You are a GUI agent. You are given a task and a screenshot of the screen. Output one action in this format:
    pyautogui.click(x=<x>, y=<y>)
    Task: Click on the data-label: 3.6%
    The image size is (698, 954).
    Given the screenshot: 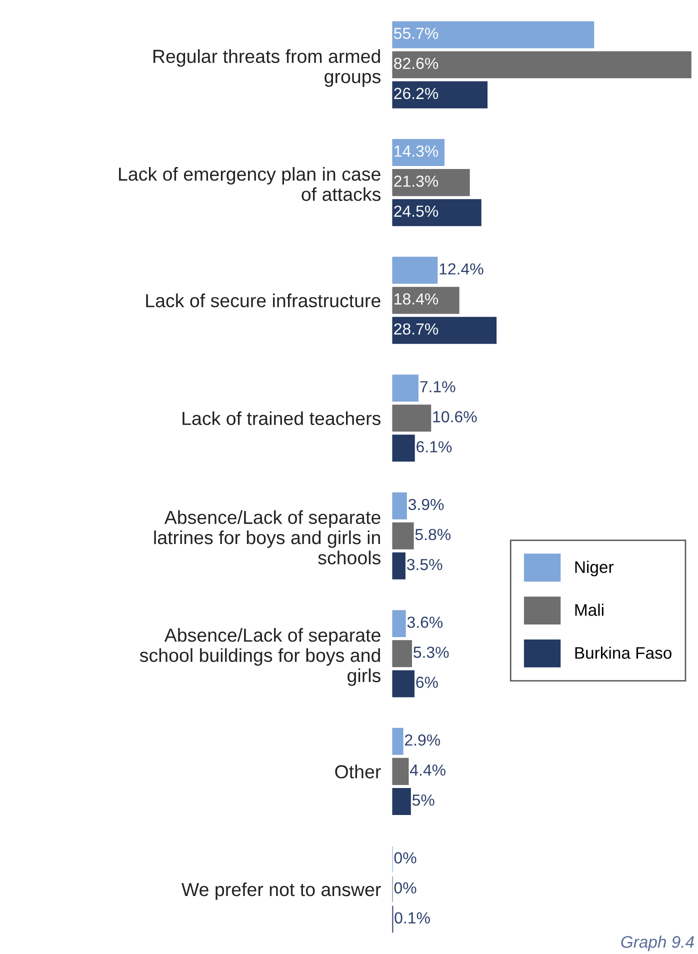 What is the action you would take?
    pyautogui.click(x=425, y=622)
    